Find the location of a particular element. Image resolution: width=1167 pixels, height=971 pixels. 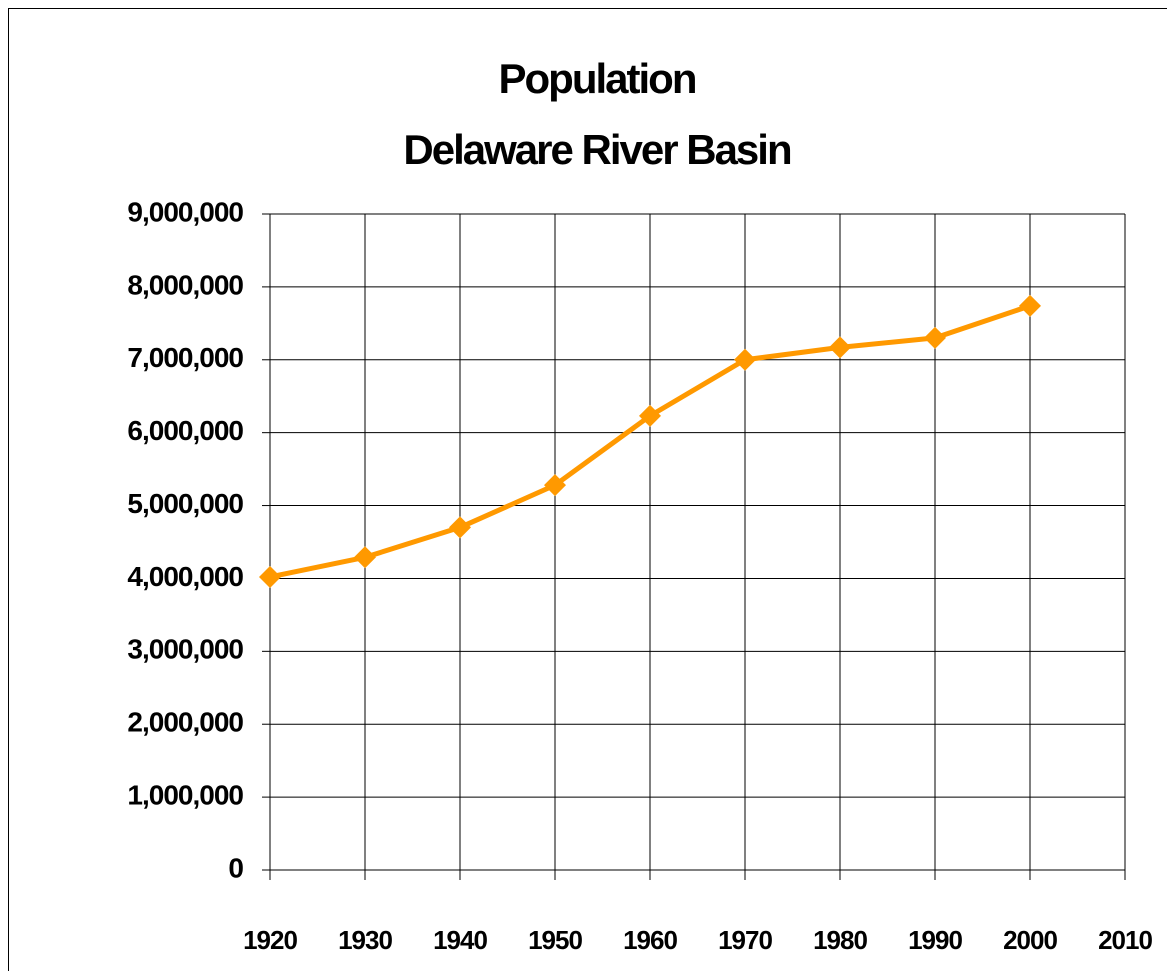

chart-title: Population is located at coordinates (597, 78).